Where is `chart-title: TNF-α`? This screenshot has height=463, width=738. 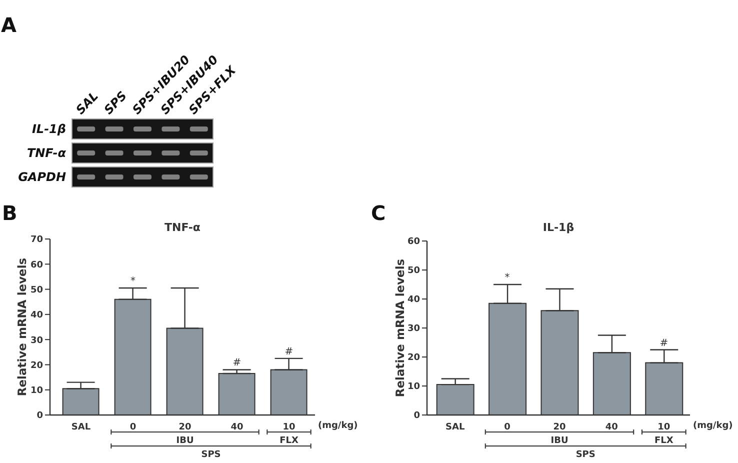 chart-title: TNF-α is located at coordinates (182, 227).